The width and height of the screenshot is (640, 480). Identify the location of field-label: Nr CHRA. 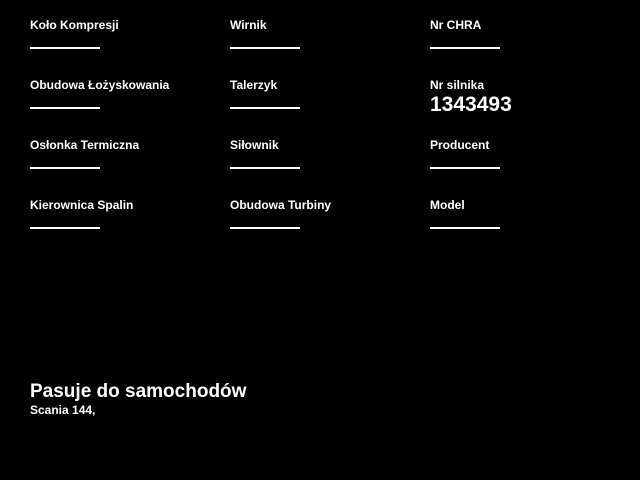
(456, 25).